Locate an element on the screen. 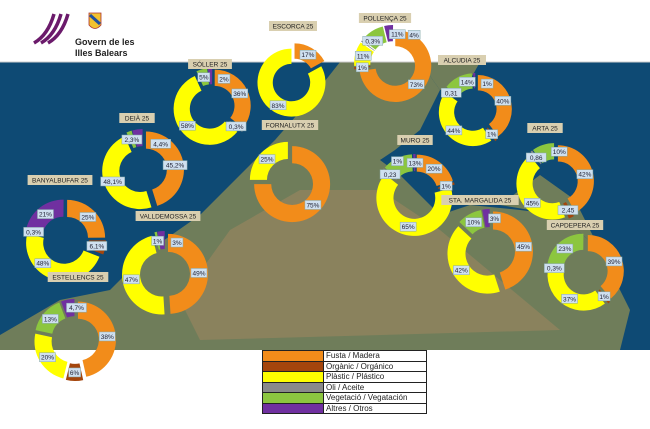 The height and width of the screenshot is (429, 650). legend-item-fusta: Fusta / Madera is located at coordinates (344, 356).